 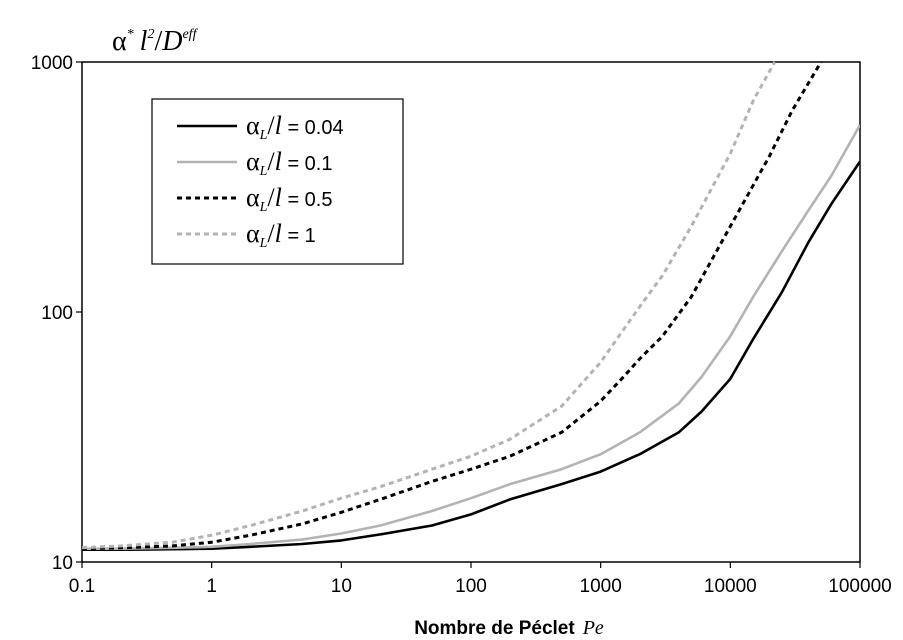 What do you see at coordinates (52, 63) in the screenshot?
I see `y-tick-label-2: 1000` at bounding box center [52, 63].